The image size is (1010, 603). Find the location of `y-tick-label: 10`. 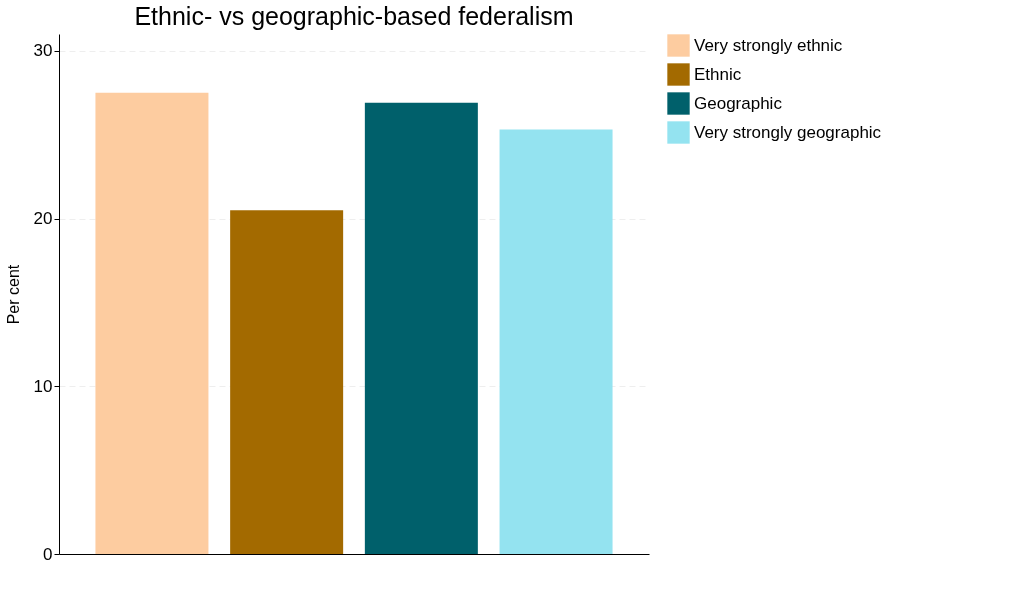

y-tick-label: 10 is located at coordinates (43, 386).